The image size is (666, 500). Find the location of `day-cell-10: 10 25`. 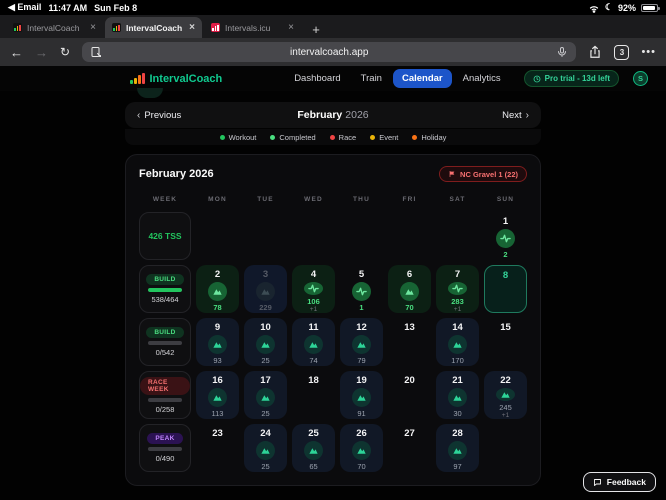

day-cell-10: 10 25 is located at coordinates (265, 342).